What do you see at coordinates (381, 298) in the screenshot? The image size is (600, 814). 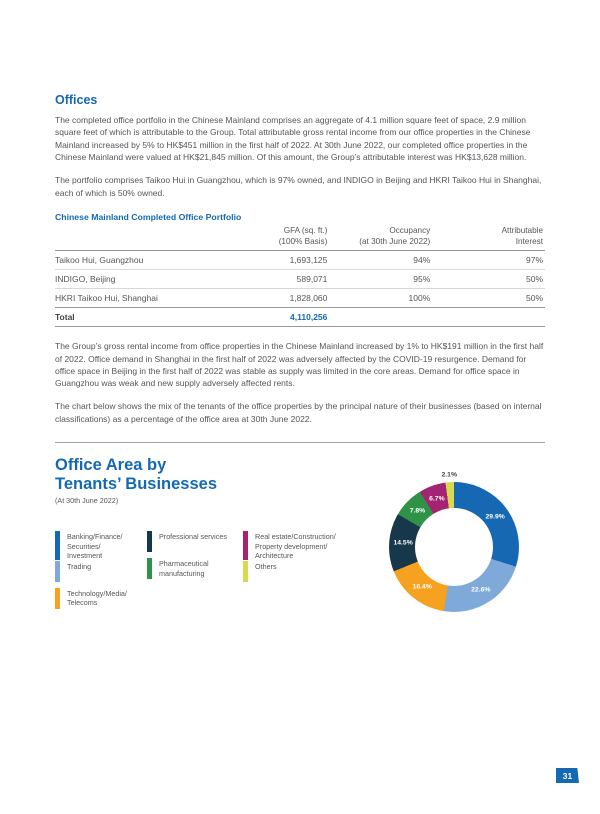 I see `occupancy-value: 100%` at bounding box center [381, 298].